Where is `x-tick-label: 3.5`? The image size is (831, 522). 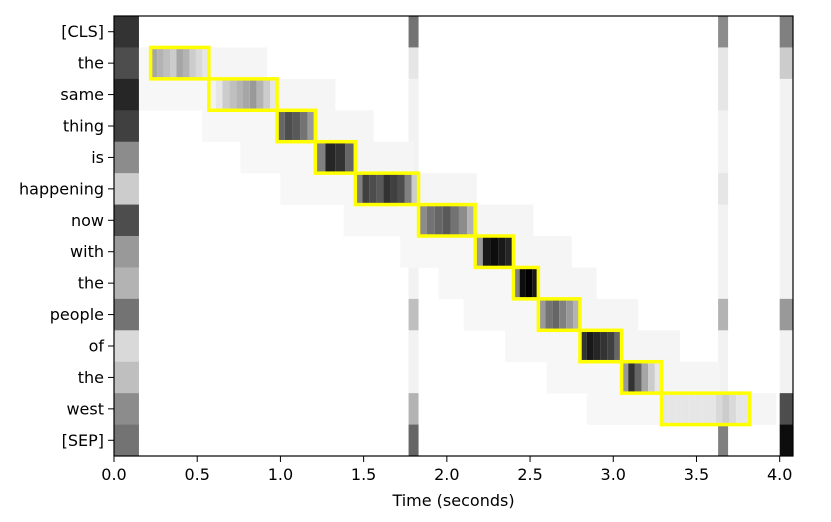
x-tick-label: 3.5 is located at coordinates (696, 474).